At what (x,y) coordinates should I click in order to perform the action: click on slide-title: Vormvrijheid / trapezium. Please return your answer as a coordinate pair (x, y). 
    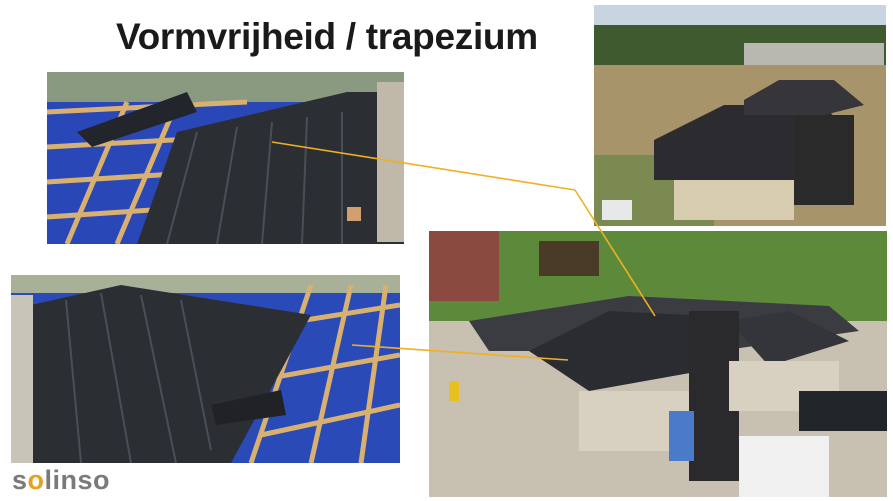
    Looking at the image, I should click on (327, 36).